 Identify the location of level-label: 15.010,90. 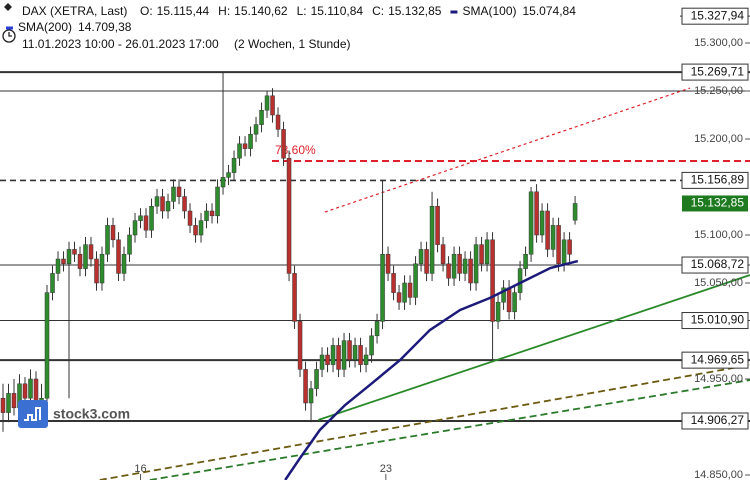
(718, 320).